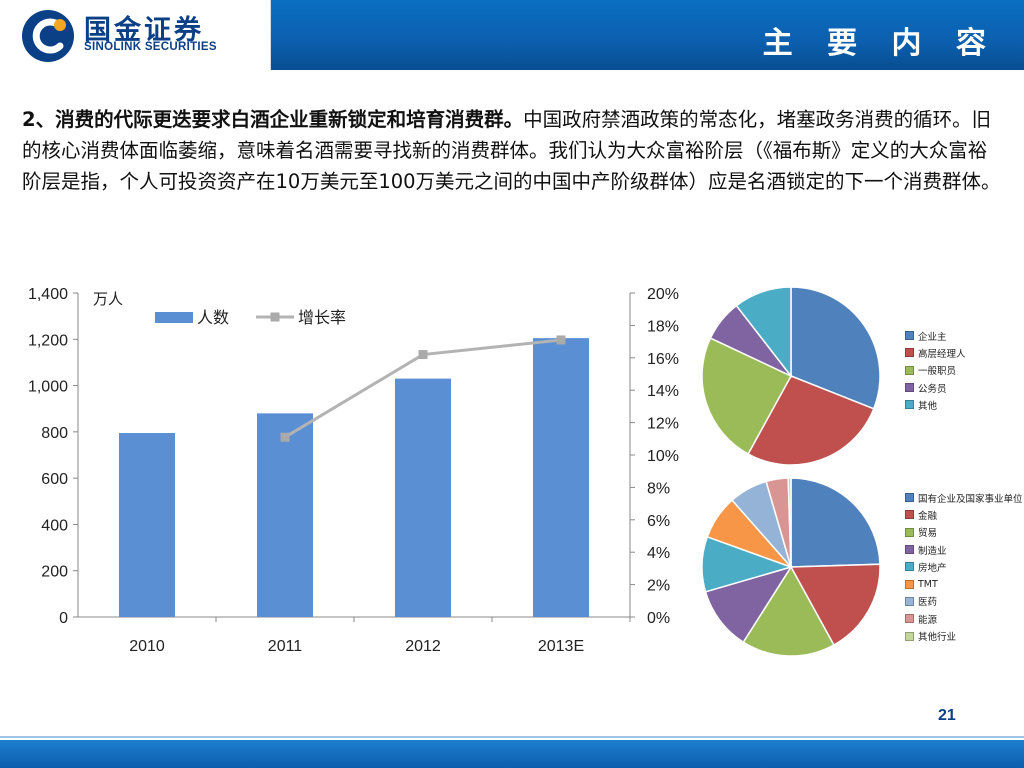  Describe the element at coordinates (285, 515) in the screenshot. I see `bar-2011` at that location.